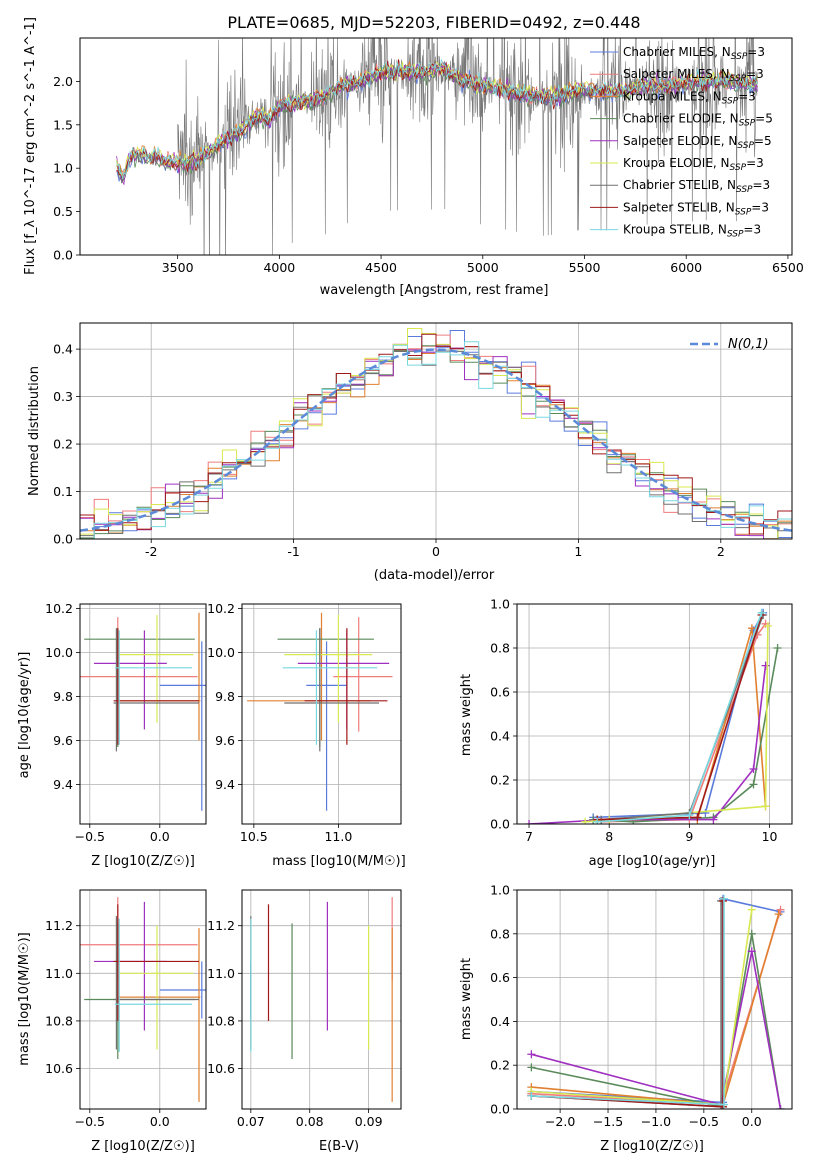 The height and width of the screenshot is (1170, 819). Describe the element at coordinates (434, 575) in the screenshot. I see `residuals-xlabel: (data-model)/error` at that location.